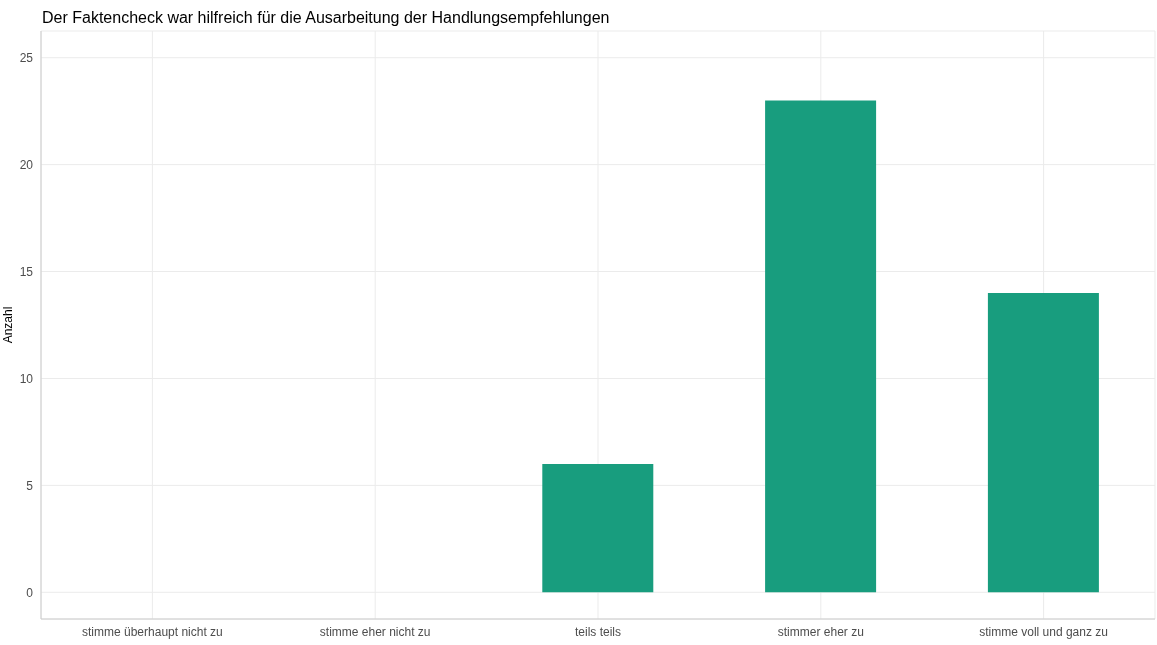 The width and height of the screenshot is (1157, 645). What do you see at coordinates (375, 631) in the screenshot?
I see `x-tick-label: stimme eher nicht zu` at bounding box center [375, 631].